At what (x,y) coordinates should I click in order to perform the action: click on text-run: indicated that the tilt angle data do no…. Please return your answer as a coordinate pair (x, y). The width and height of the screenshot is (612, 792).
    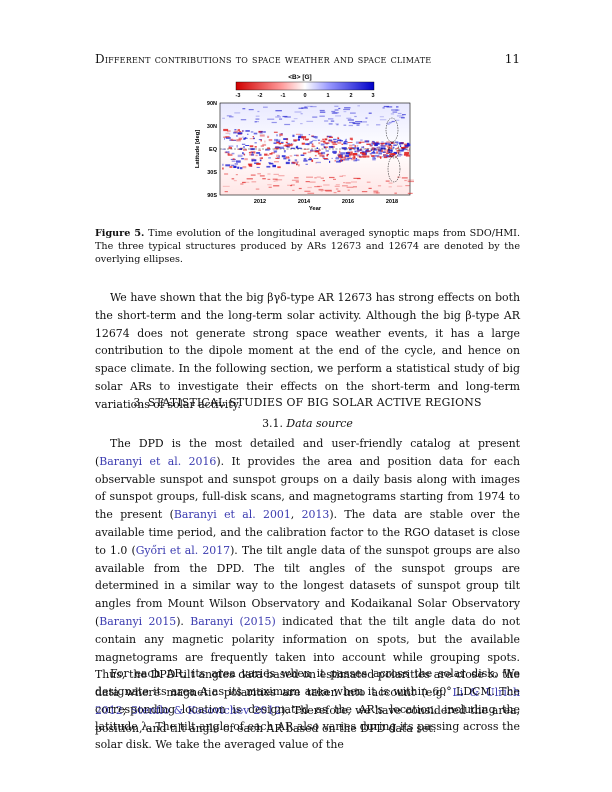
    Looking at the image, I should click on (307, 657).